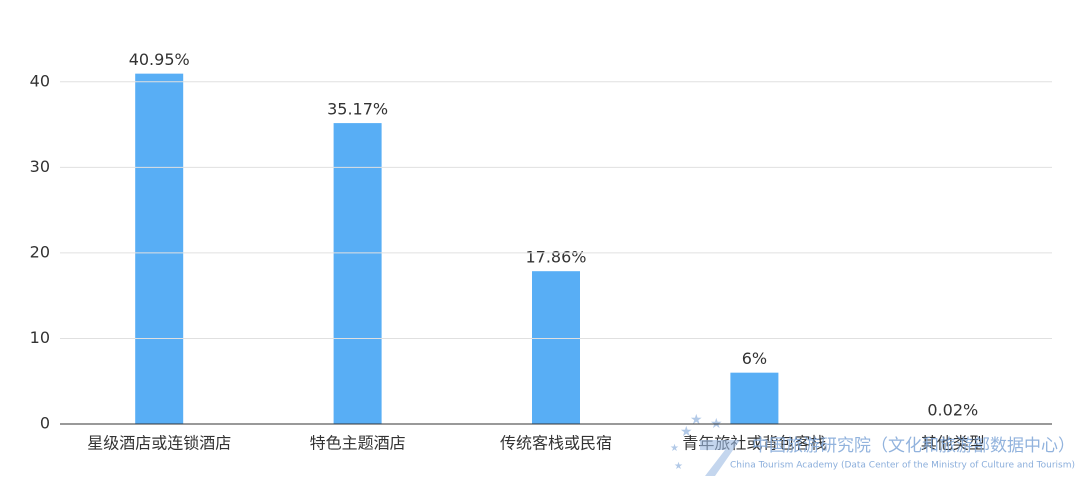 The height and width of the screenshot is (479, 1080). I want to click on value-label: 35.17%, so click(357, 109).